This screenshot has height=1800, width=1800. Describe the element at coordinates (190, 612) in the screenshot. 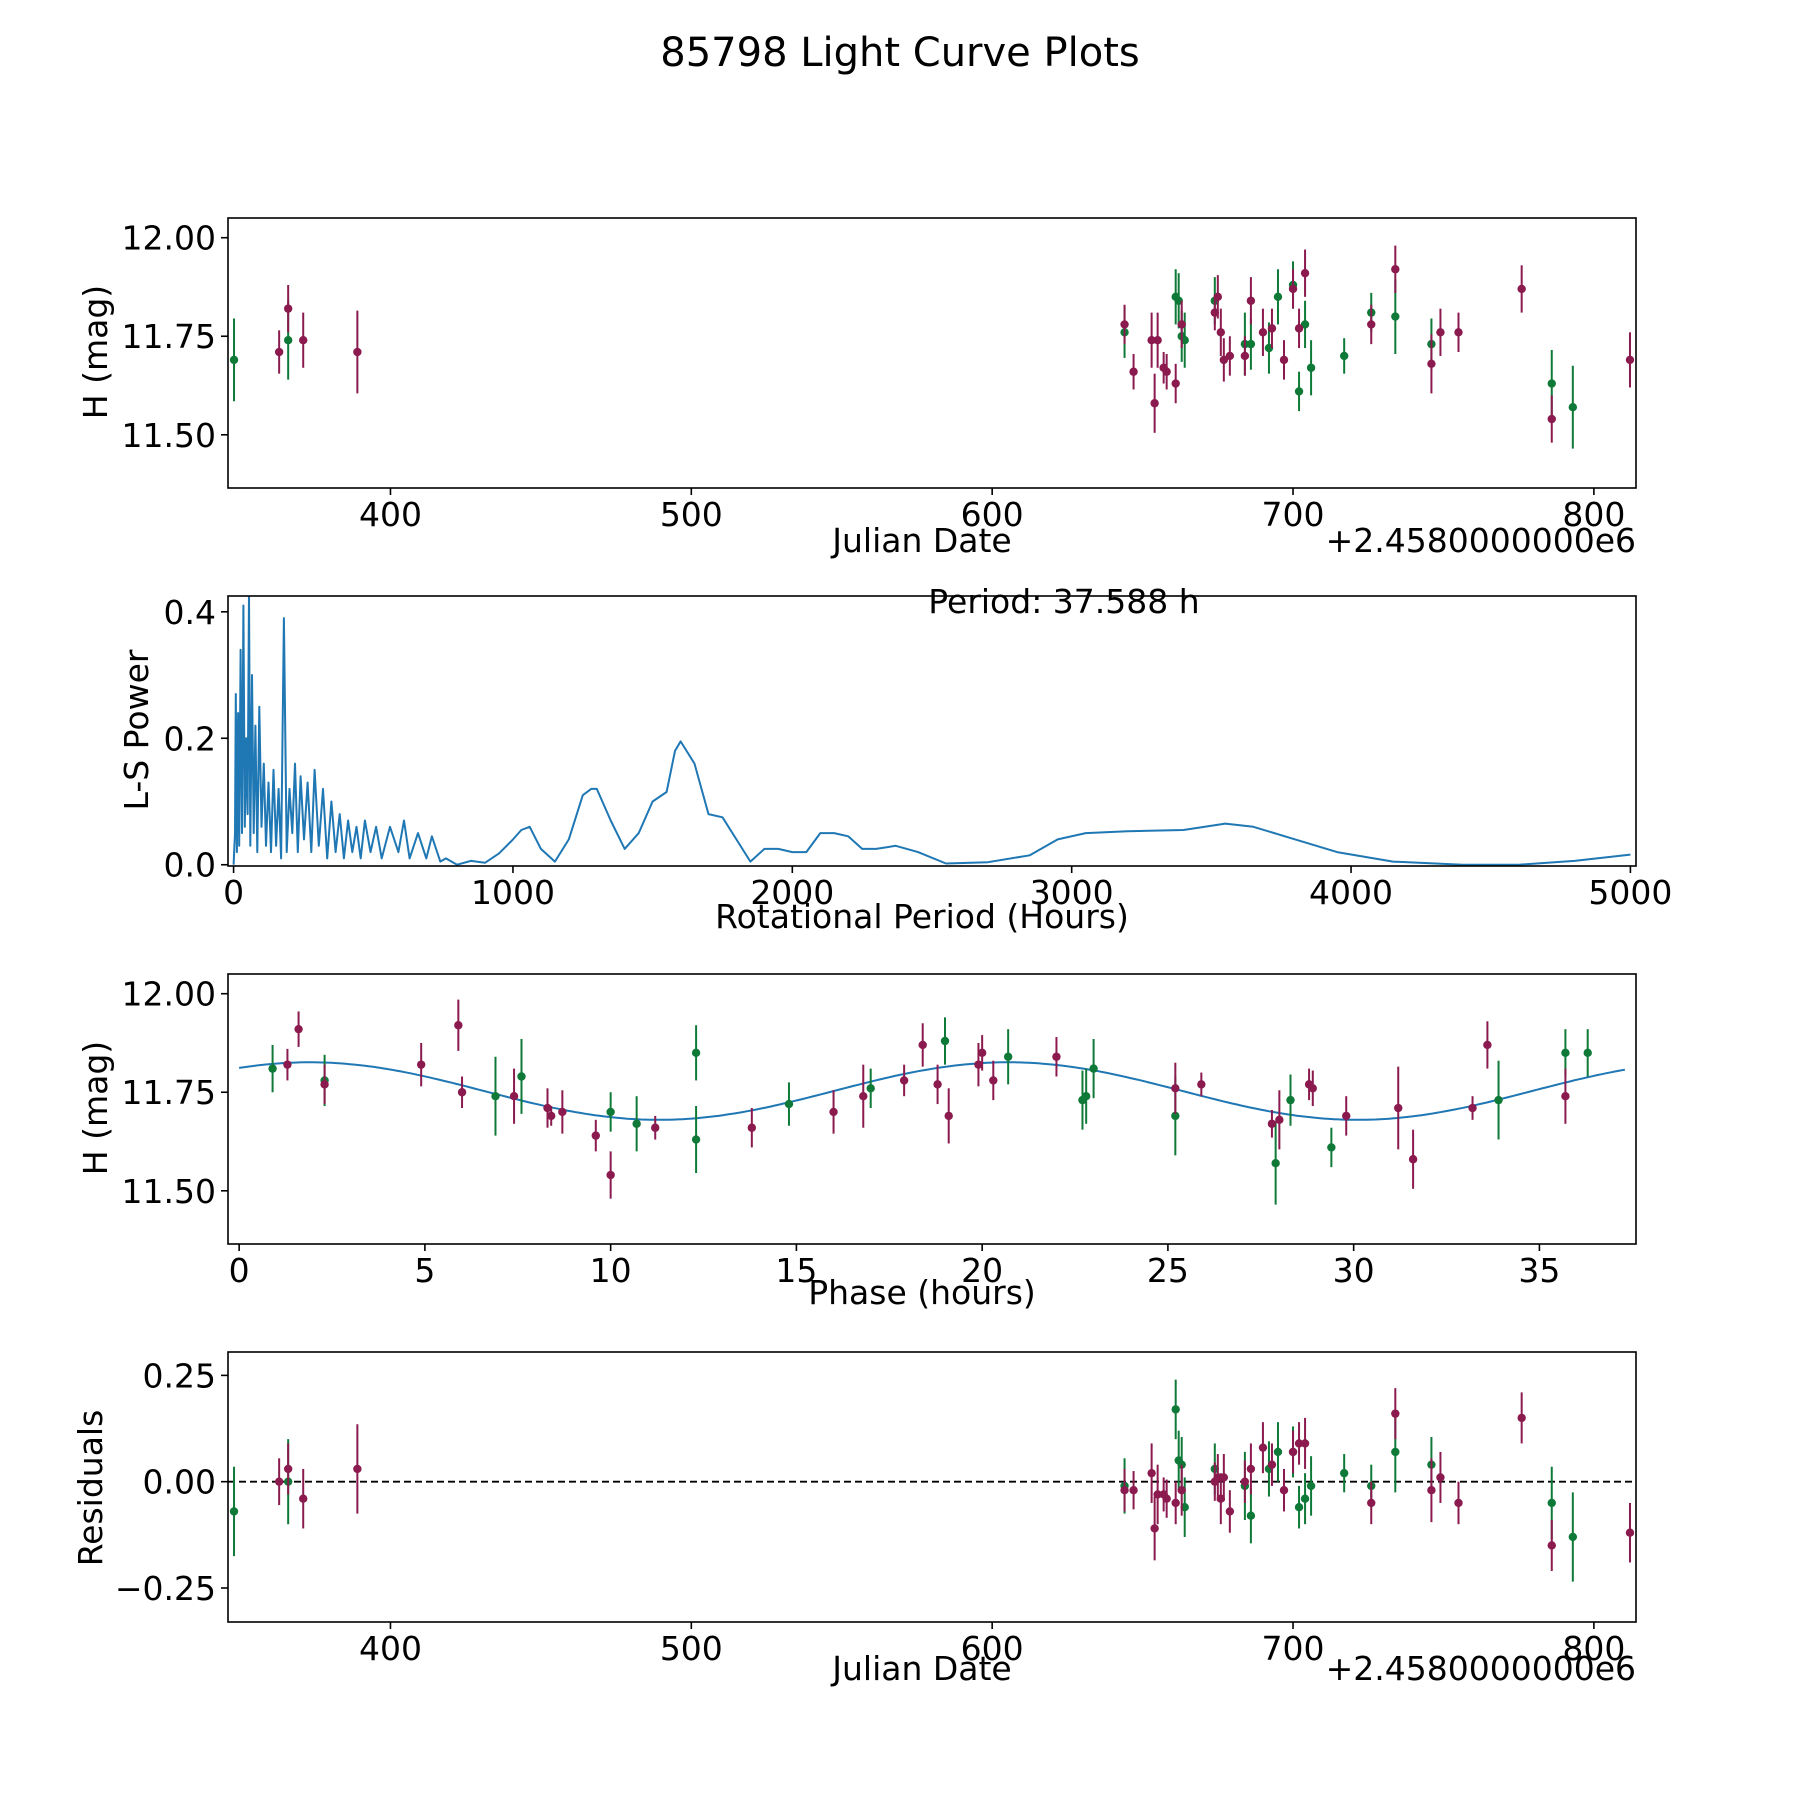

I see `y-tick-label: 0.4` at that location.